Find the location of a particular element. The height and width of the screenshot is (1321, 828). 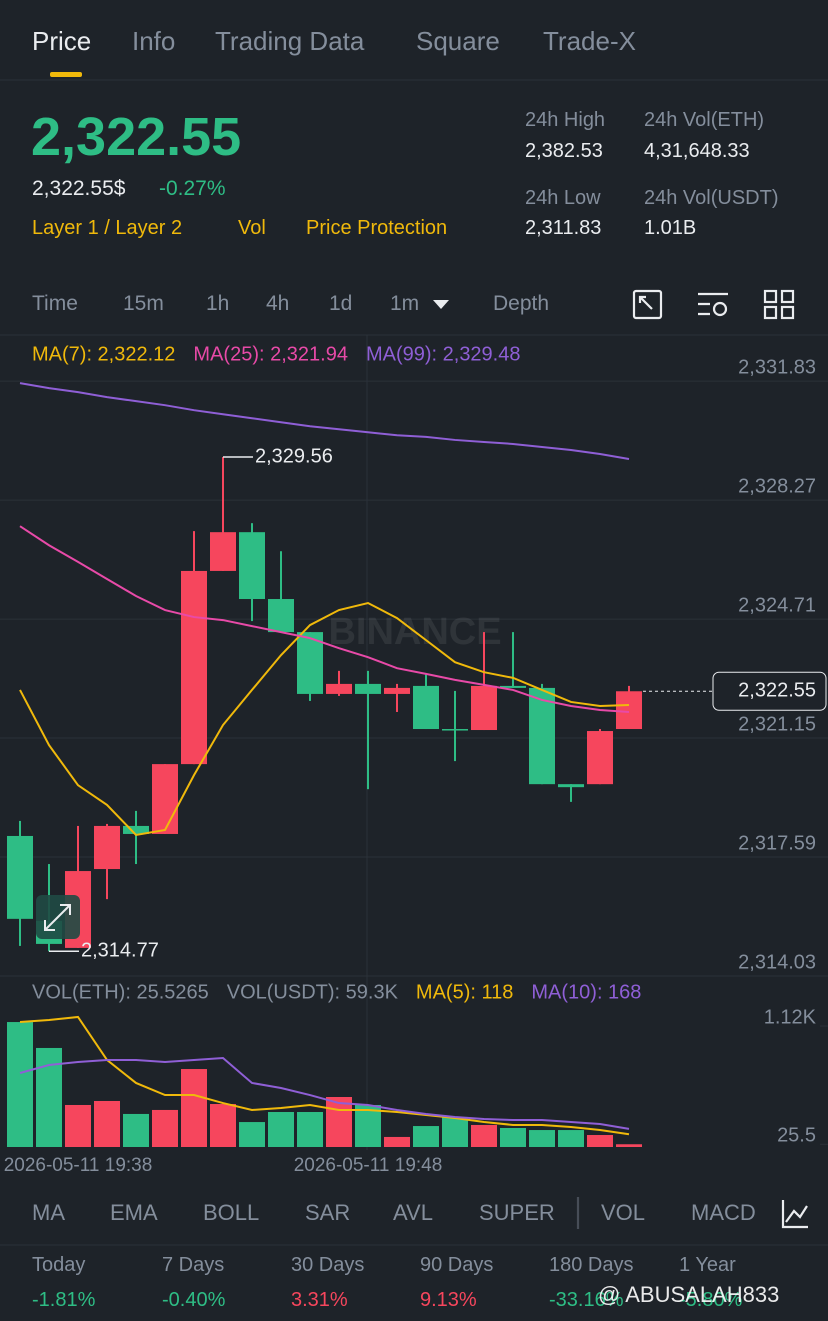

stat-value: 4,31,648.33 is located at coordinates (697, 151).